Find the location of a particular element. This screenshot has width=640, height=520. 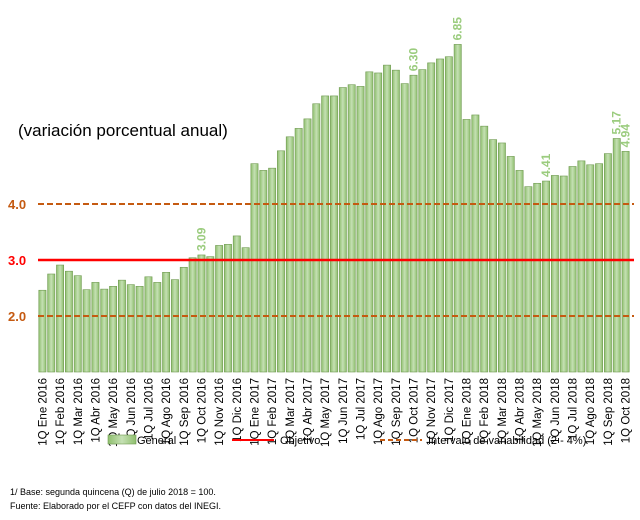

x-tick-label: 1Q Mar 2016 is located at coordinates (79, 411).